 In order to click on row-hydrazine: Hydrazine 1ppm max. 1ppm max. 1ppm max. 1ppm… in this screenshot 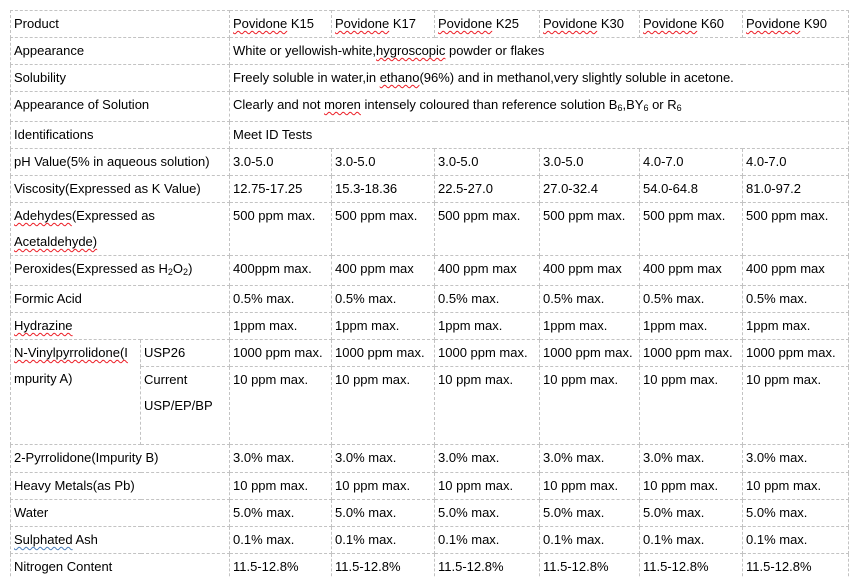, I will do `click(429, 326)`.